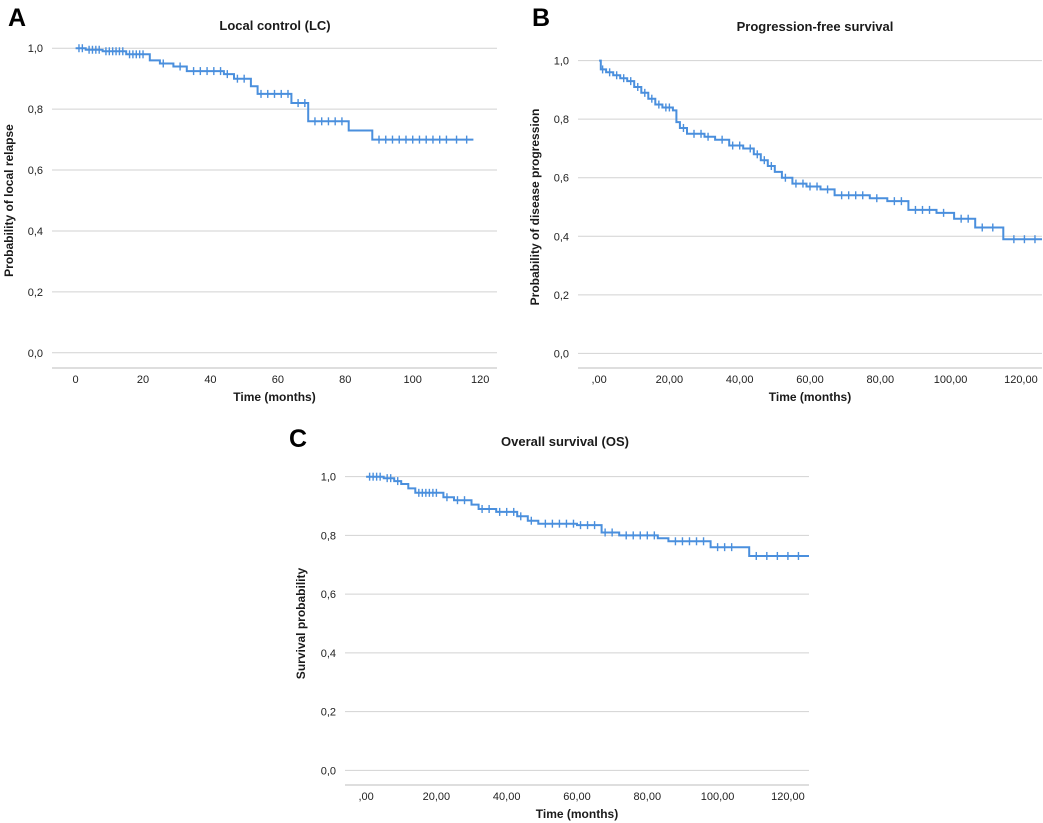 The height and width of the screenshot is (823, 1043). Describe the element at coordinates (565, 441) in the screenshot. I see `chart-title: Overall survival (OS)` at that location.